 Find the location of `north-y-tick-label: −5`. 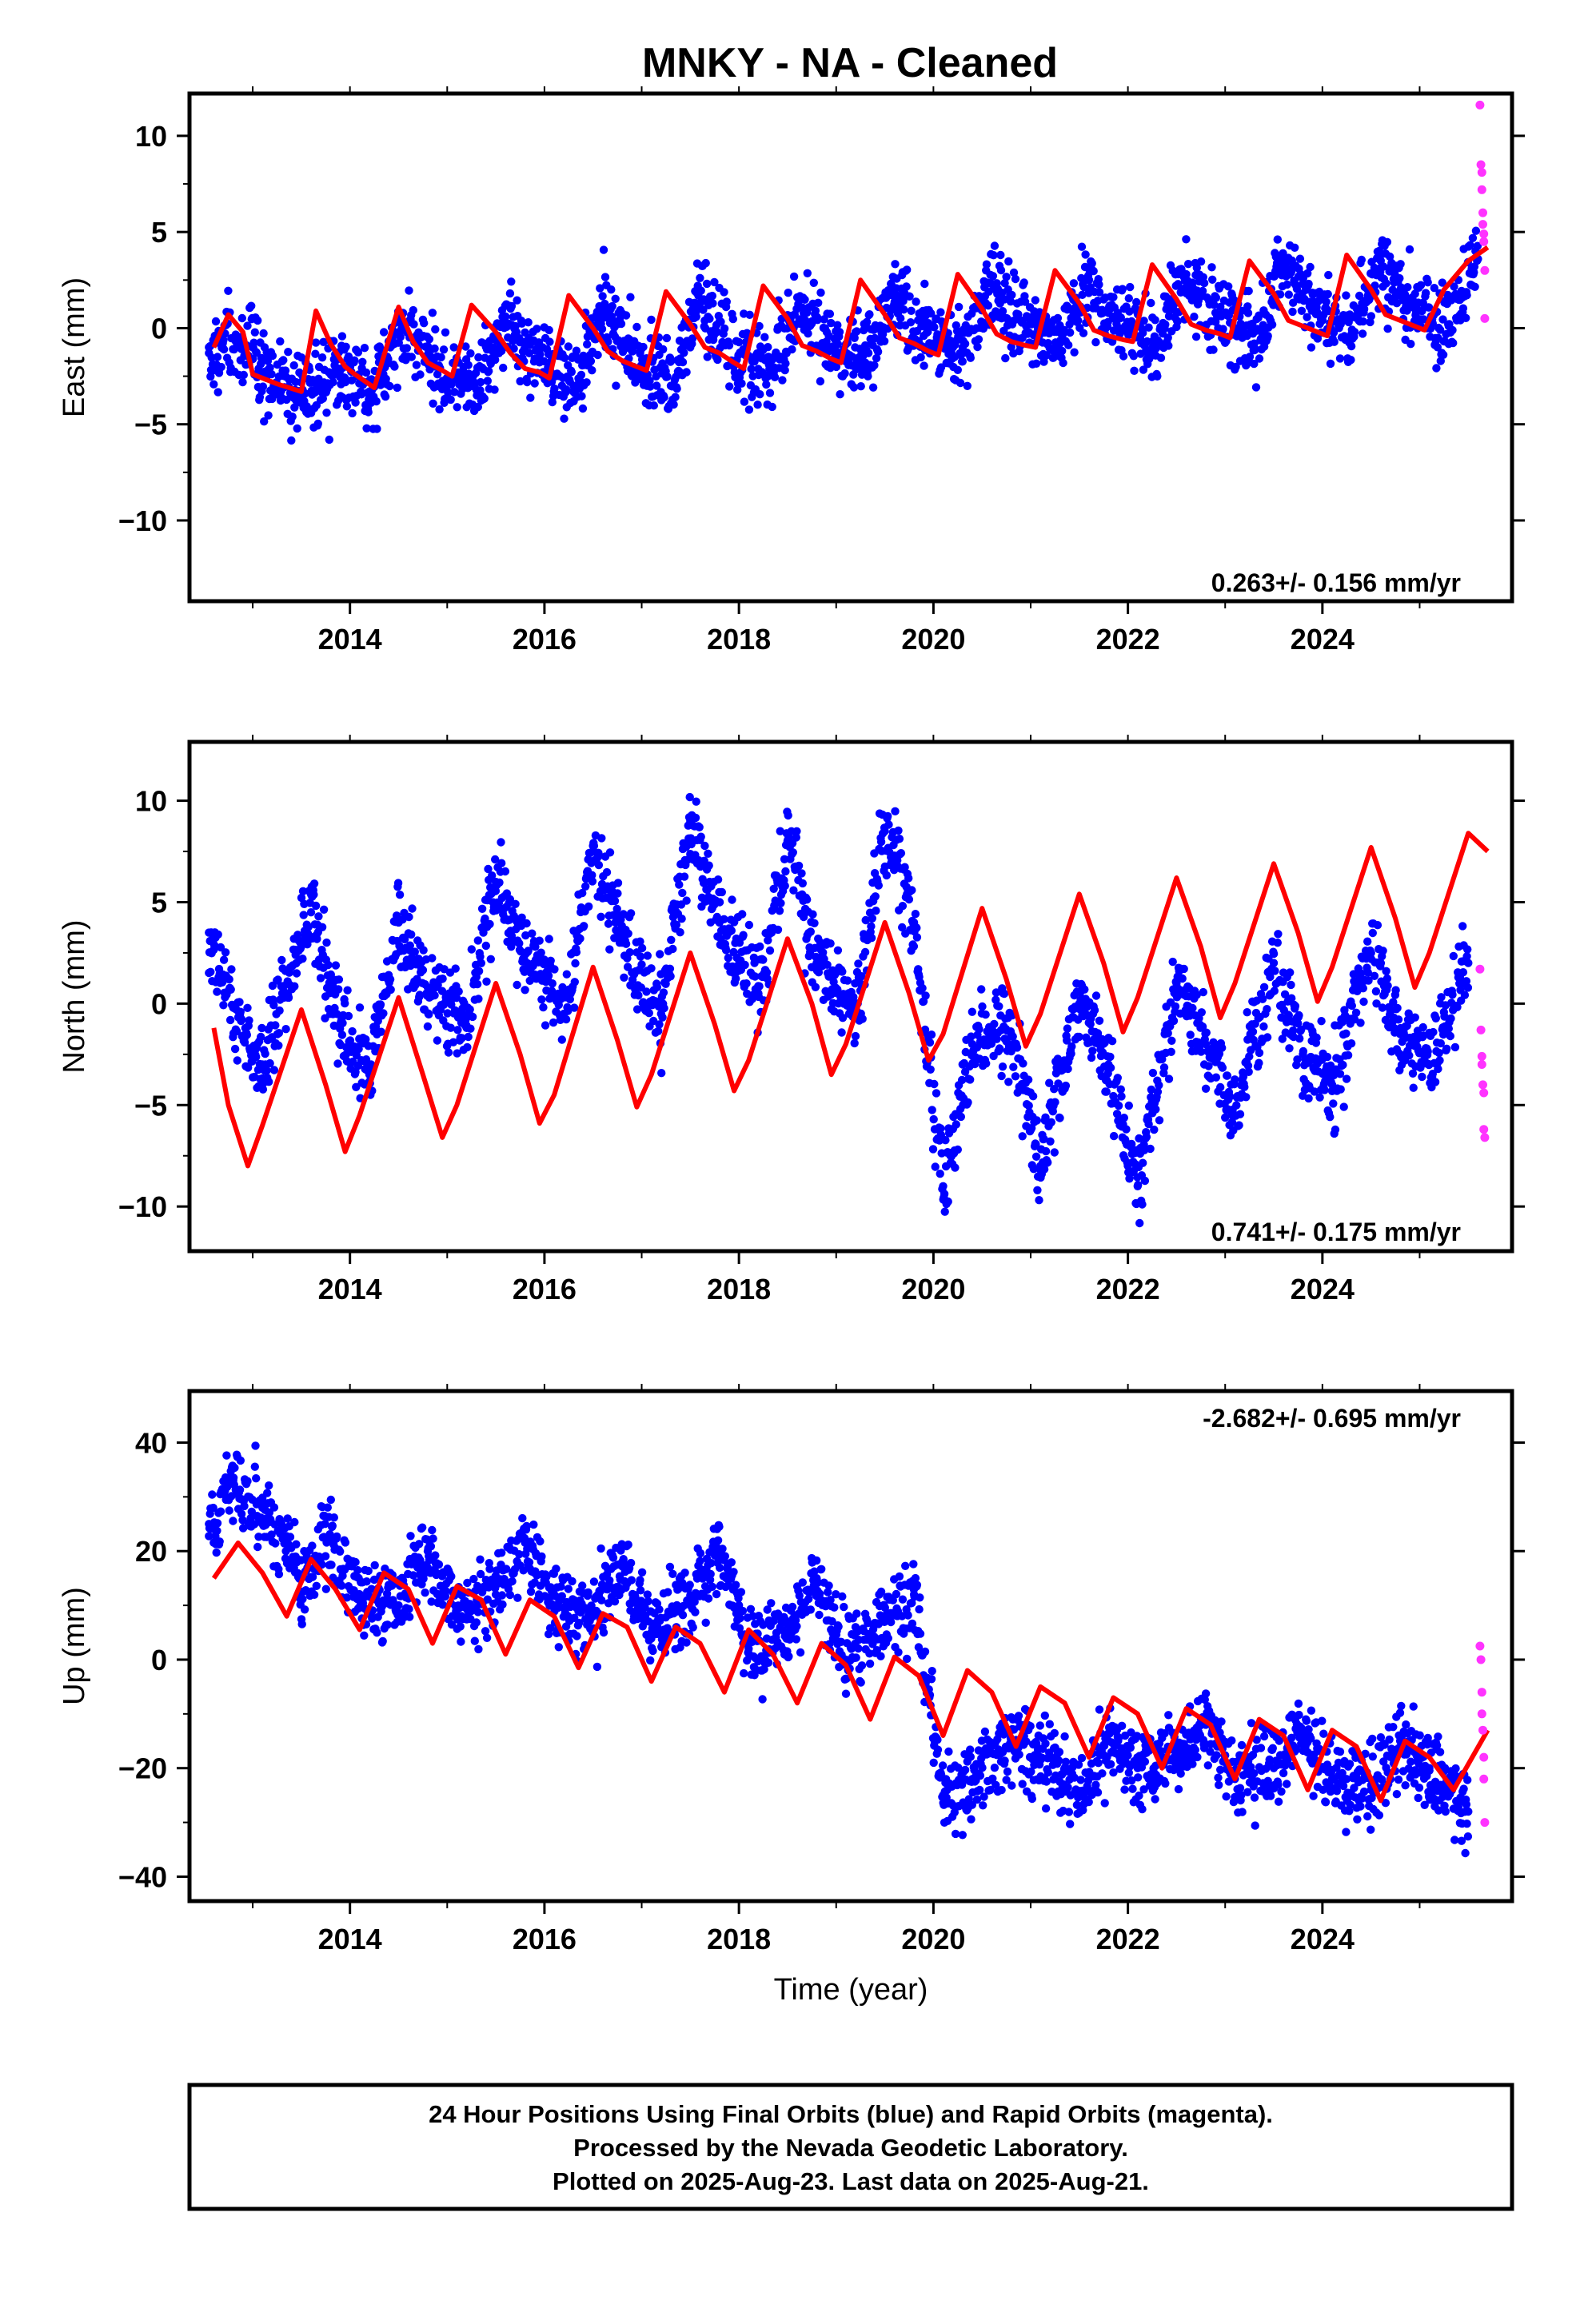

north-y-tick-label: −5 is located at coordinates (150, 1106).